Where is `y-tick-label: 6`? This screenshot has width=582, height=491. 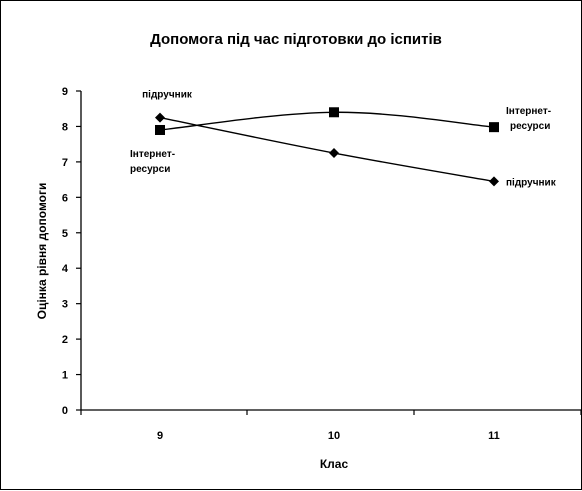
y-tick-label: 6 is located at coordinates (65, 198).